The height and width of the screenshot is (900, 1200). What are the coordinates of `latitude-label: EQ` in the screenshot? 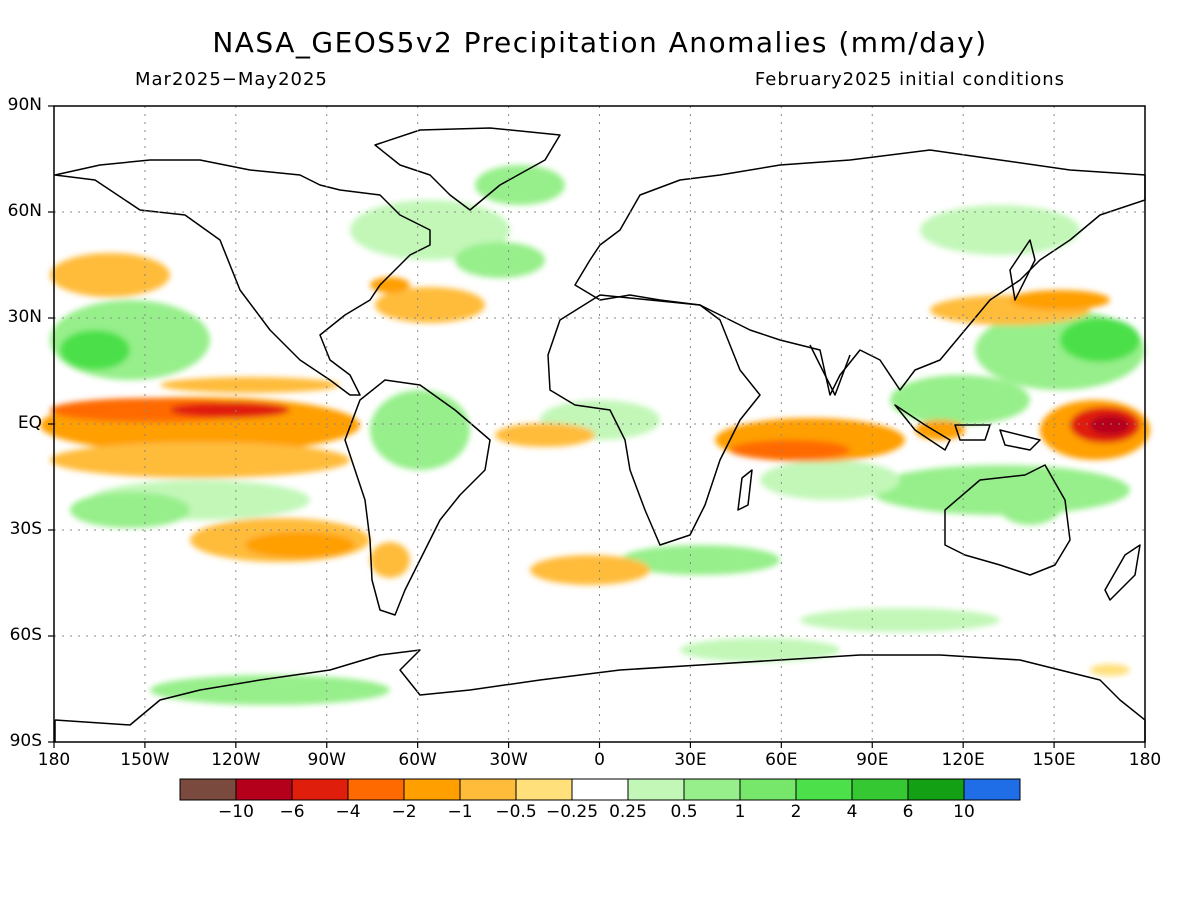 It's located at (29, 423).